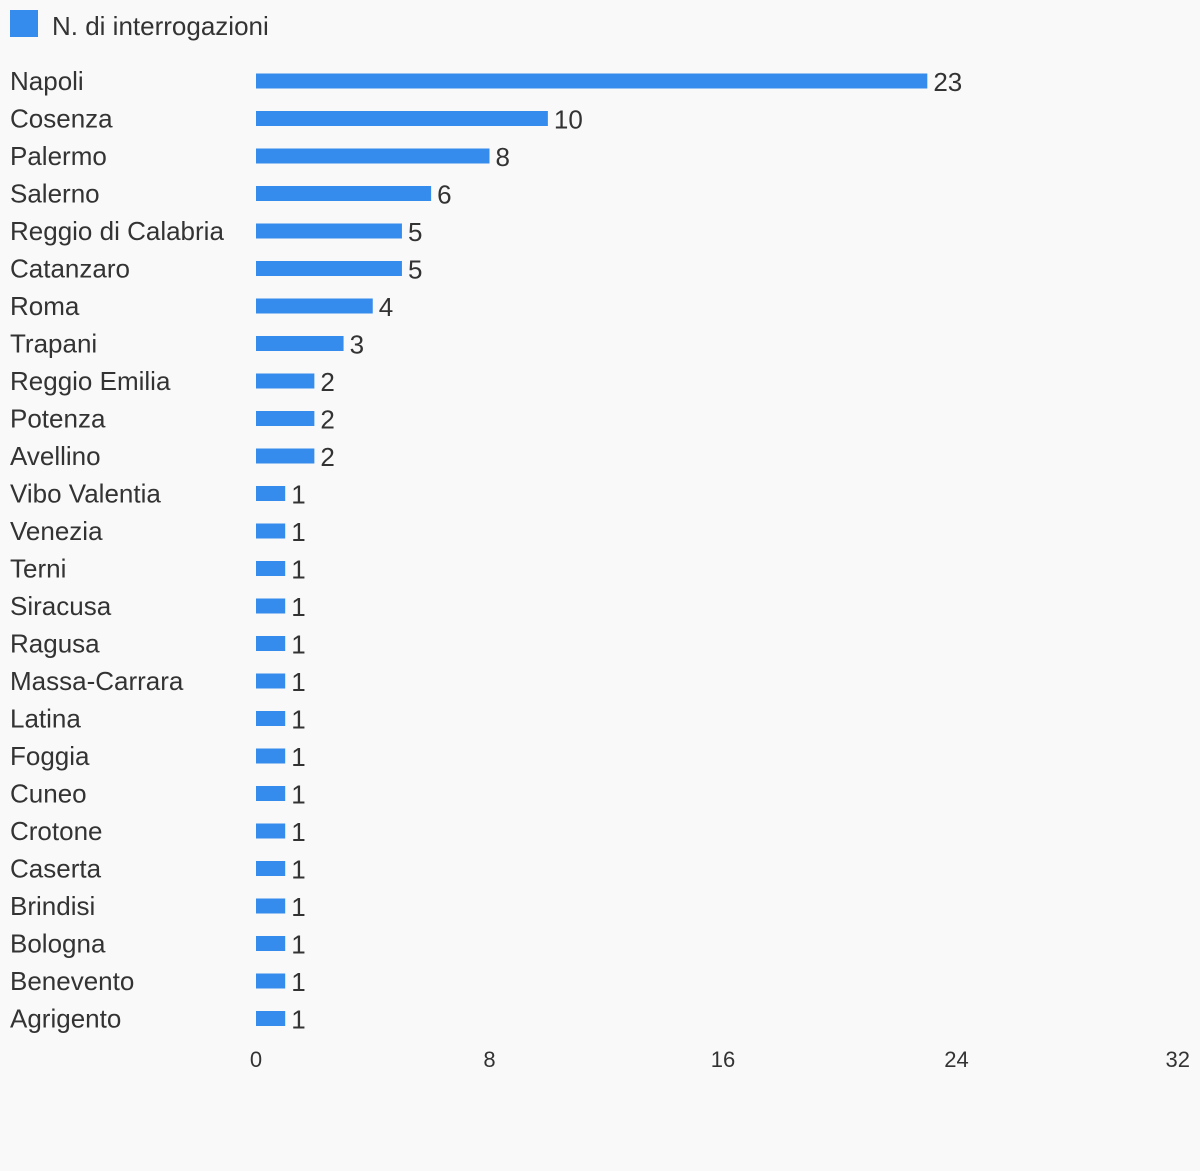 Image resolution: width=1200 pixels, height=1171 pixels. Describe the element at coordinates (48, 794) in the screenshot. I see `category-label: Cuneo` at that location.